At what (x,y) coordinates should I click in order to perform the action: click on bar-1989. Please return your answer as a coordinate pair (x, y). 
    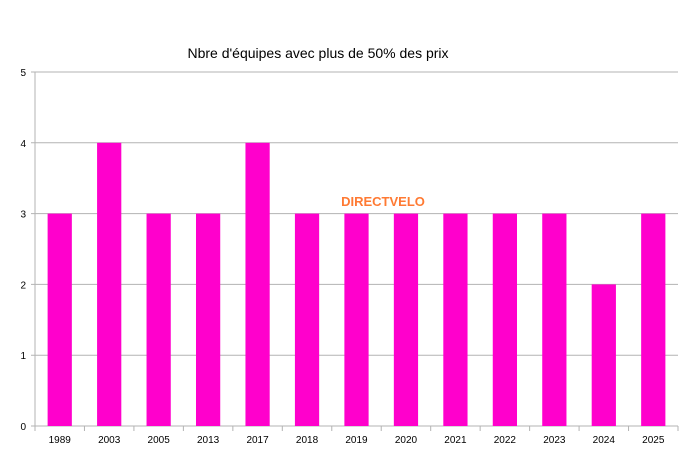
    Looking at the image, I should click on (59, 319).